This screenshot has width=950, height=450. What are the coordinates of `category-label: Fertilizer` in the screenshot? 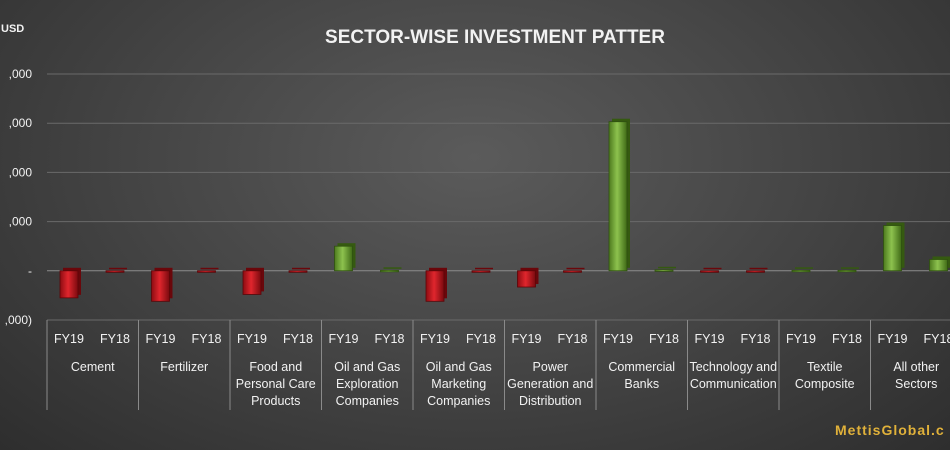 It's located at (184, 367).